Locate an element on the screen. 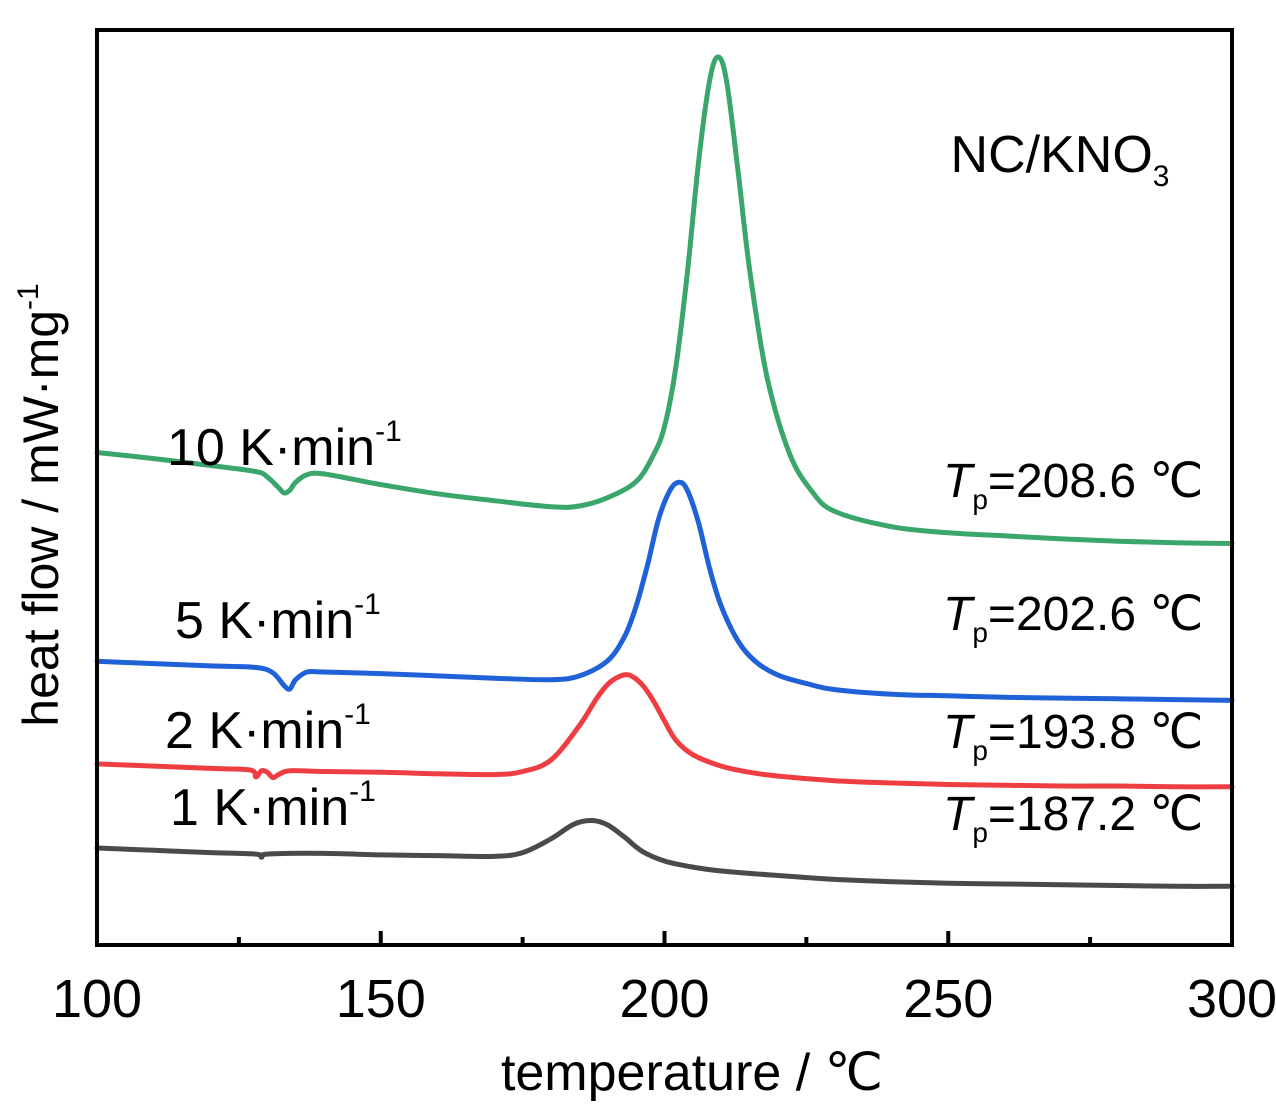 Image resolution: width=1276 pixels, height=1104 pixels. y-axis-label: heat flow / mW·mg-1 is located at coordinates (40, 504).